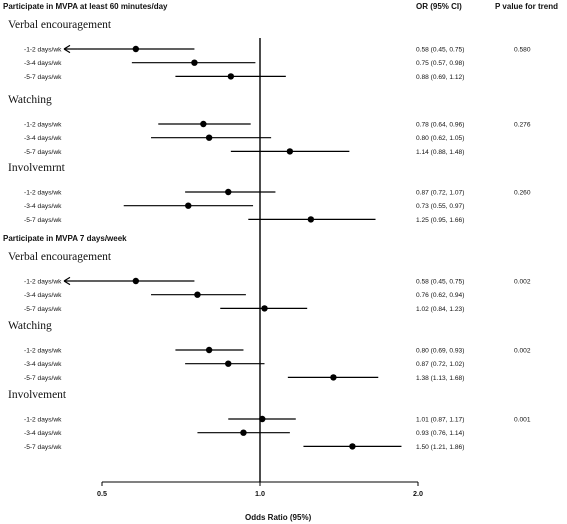 The image size is (567, 524). I want to click on group-title-1-1: Watching, so click(30, 326).